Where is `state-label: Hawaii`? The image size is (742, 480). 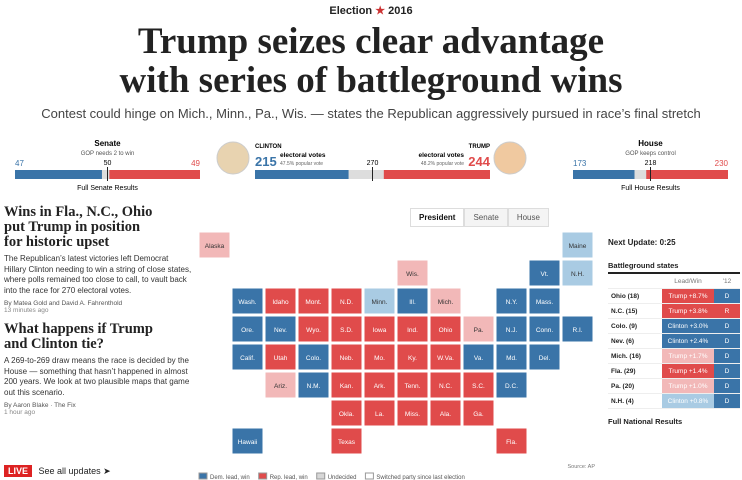
state-label: Hawaii is located at coordinates (248, 442).